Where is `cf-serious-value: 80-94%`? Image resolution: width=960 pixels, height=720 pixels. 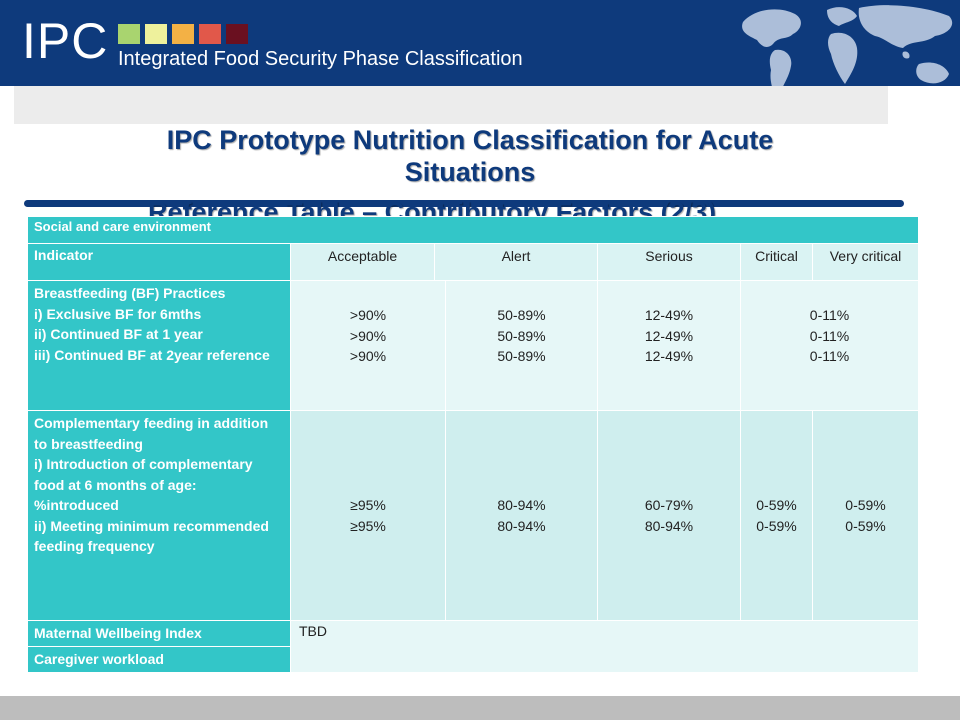
cf-serious-value: 80-94% is located at coordinates (669, 525).